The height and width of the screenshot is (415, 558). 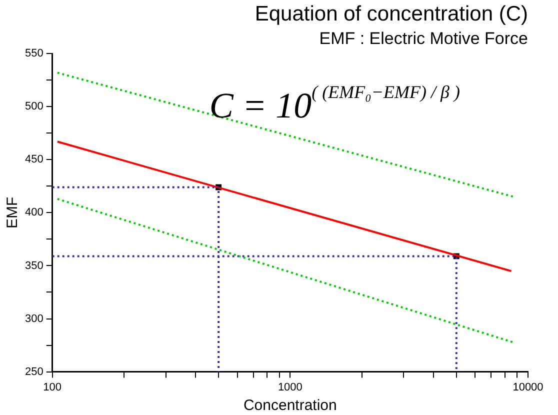 I want to click on y-tick-label: 450, so click(x=34, y=160).